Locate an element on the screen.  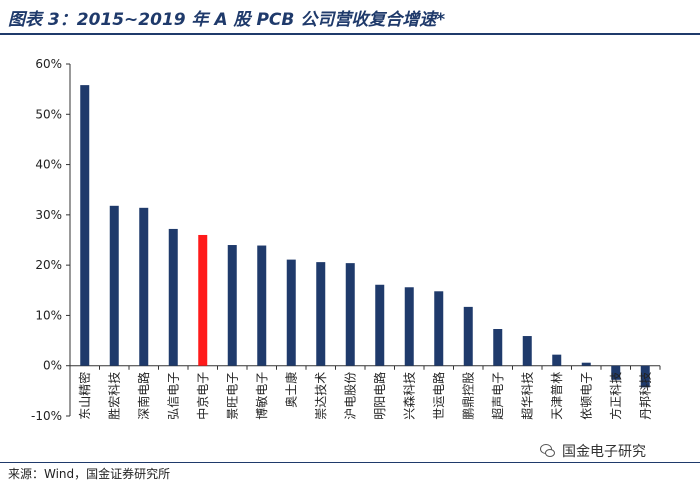
x-tick-label: 兴森科技 is located at coordinates (408, 396).